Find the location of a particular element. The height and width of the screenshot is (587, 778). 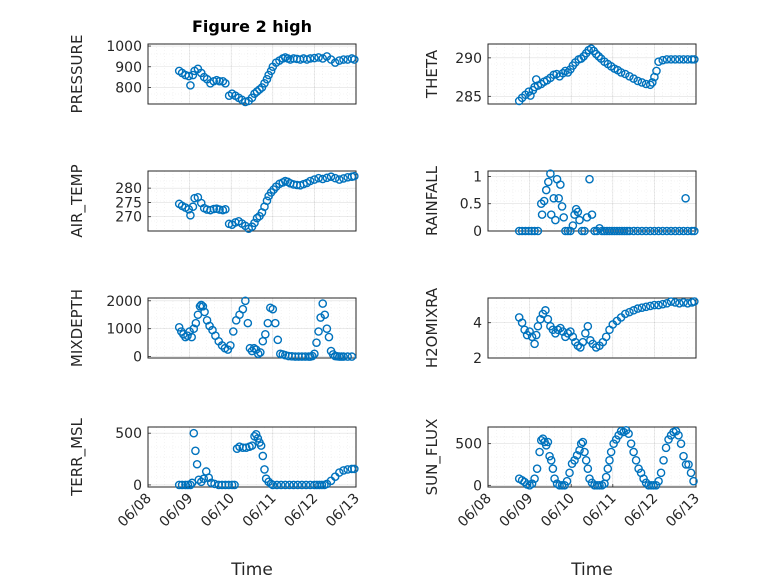

y-tick-label: 290 is located at coordinates (468, 59).